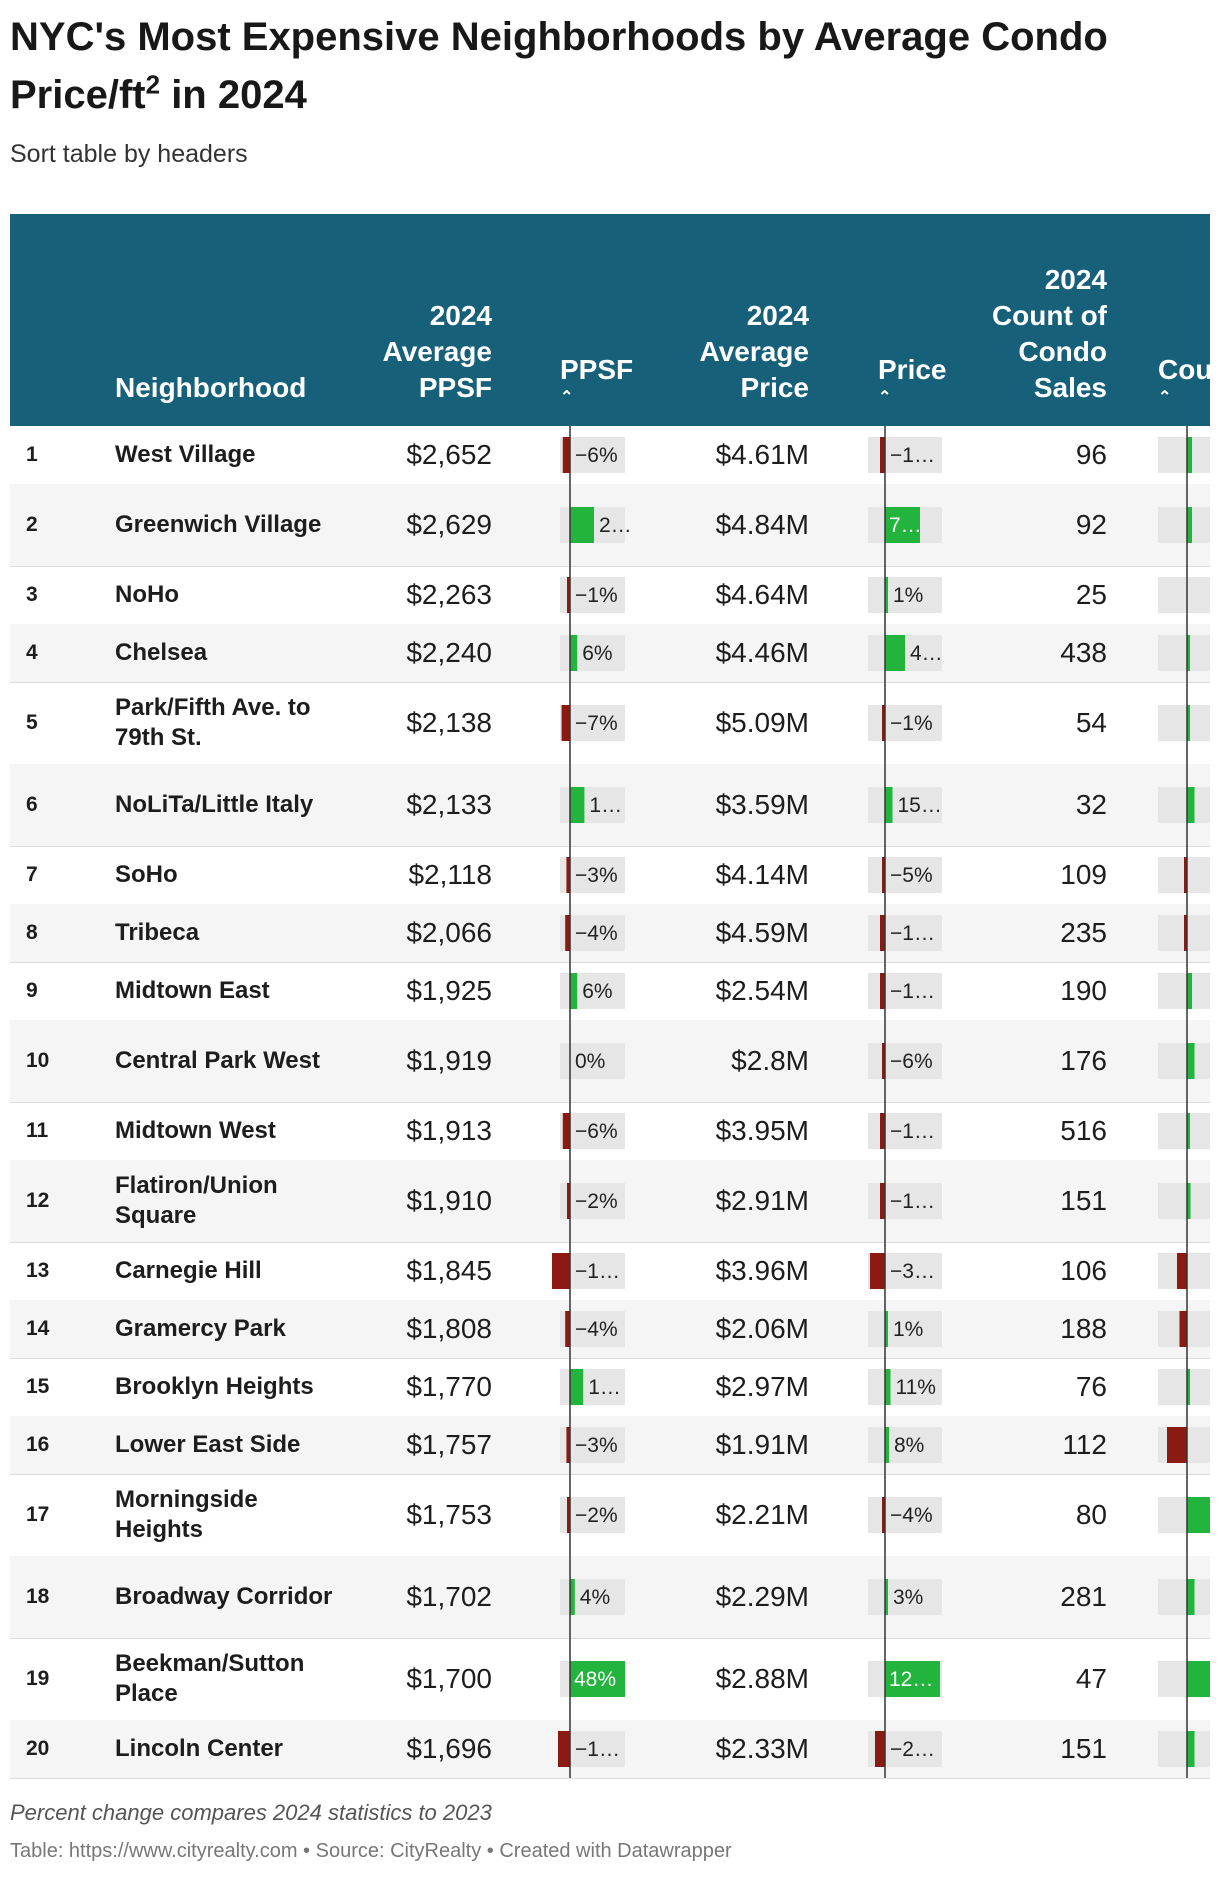  I want to click on ppsf-change-label: −3%, so click(596, 1445).